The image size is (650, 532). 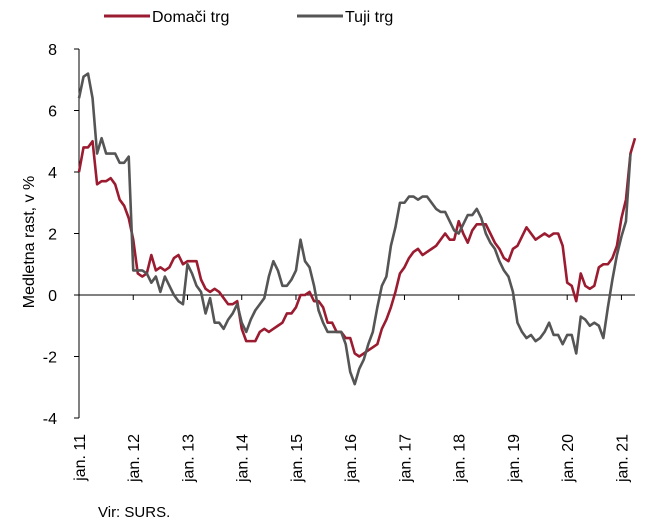 I want to click on y-tick-label: 2, so click(x=52, y=235).